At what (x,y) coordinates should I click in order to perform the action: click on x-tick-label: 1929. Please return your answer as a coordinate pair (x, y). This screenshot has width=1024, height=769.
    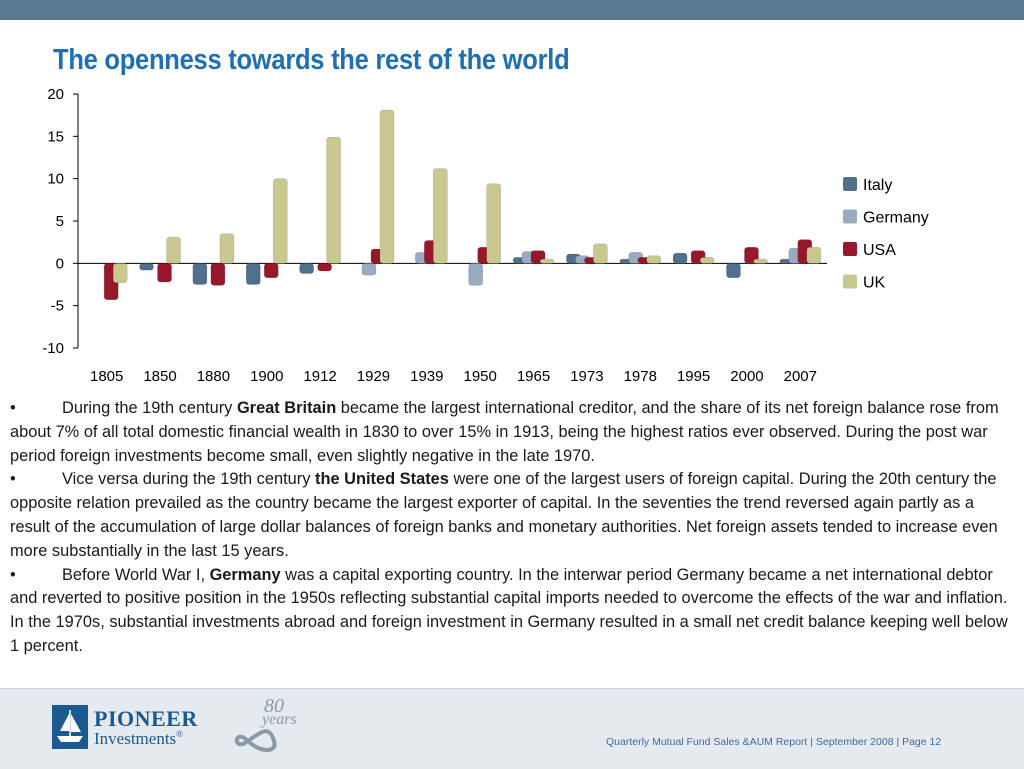
    Looking at the image, I should click on (373, 376).